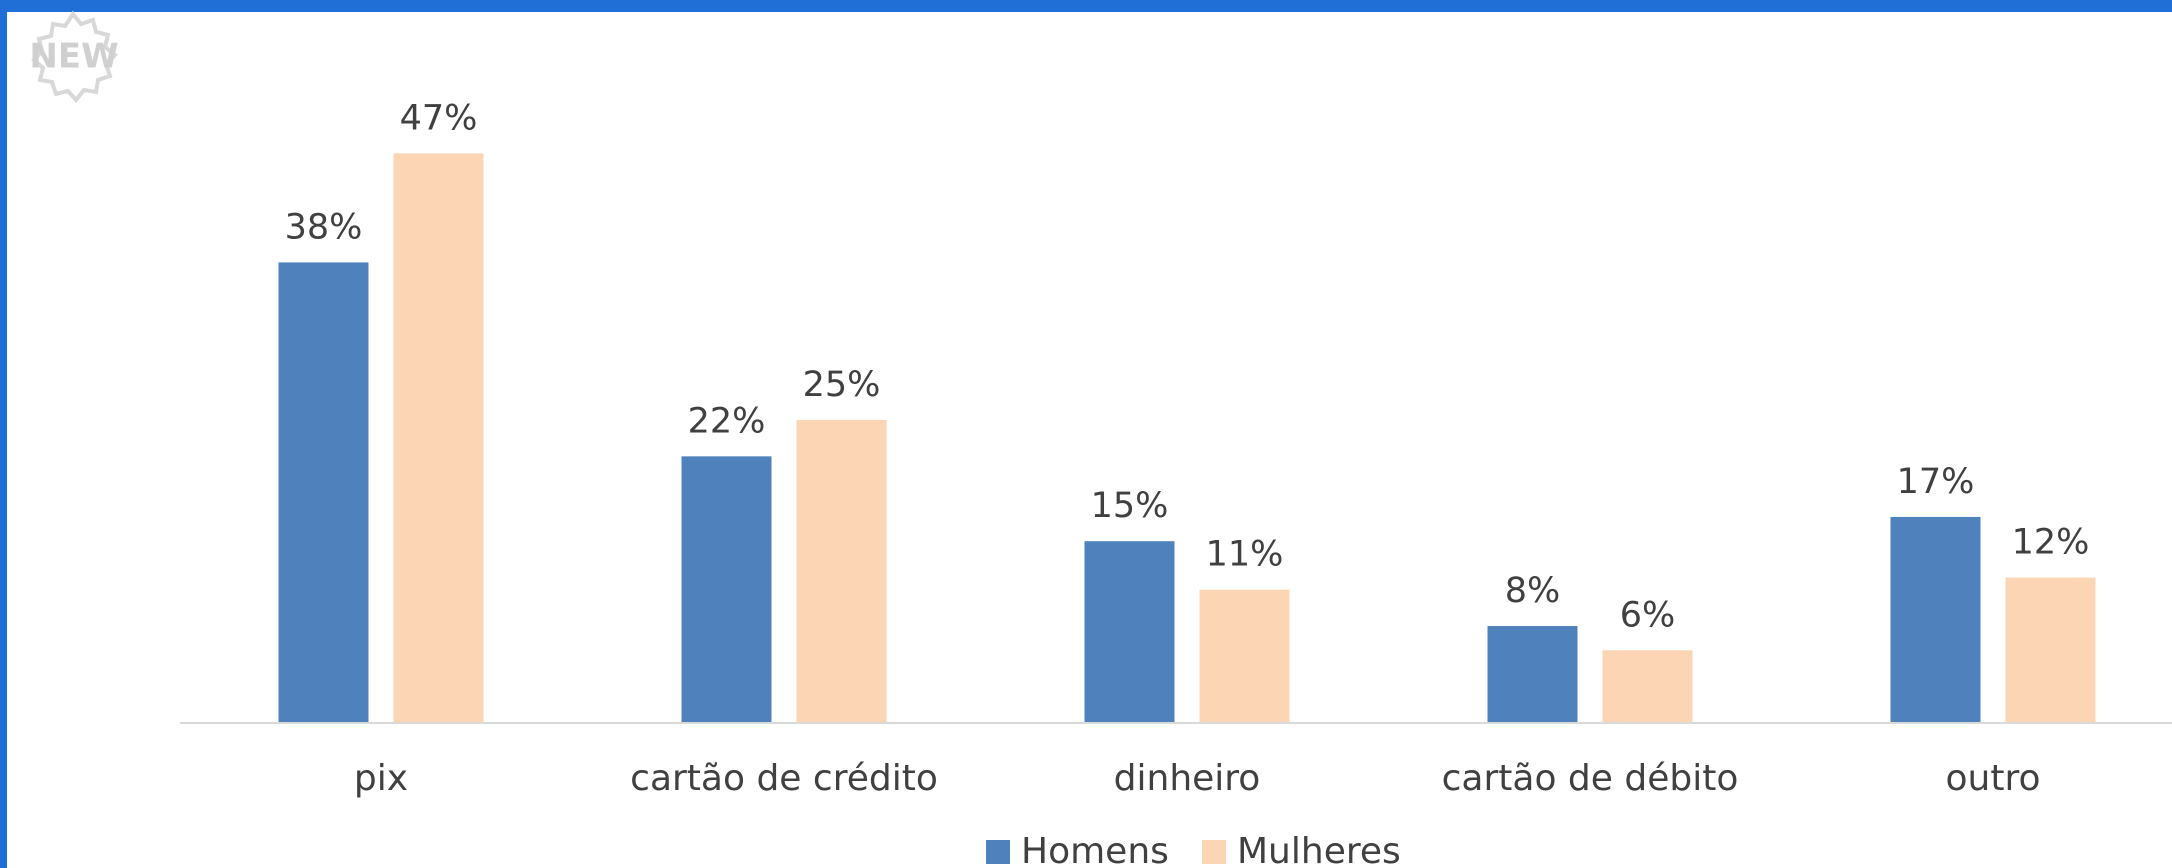 The width and height of the screenshot is (2172, 868). I want to click on data-label: 6%, so click(1648, 615).